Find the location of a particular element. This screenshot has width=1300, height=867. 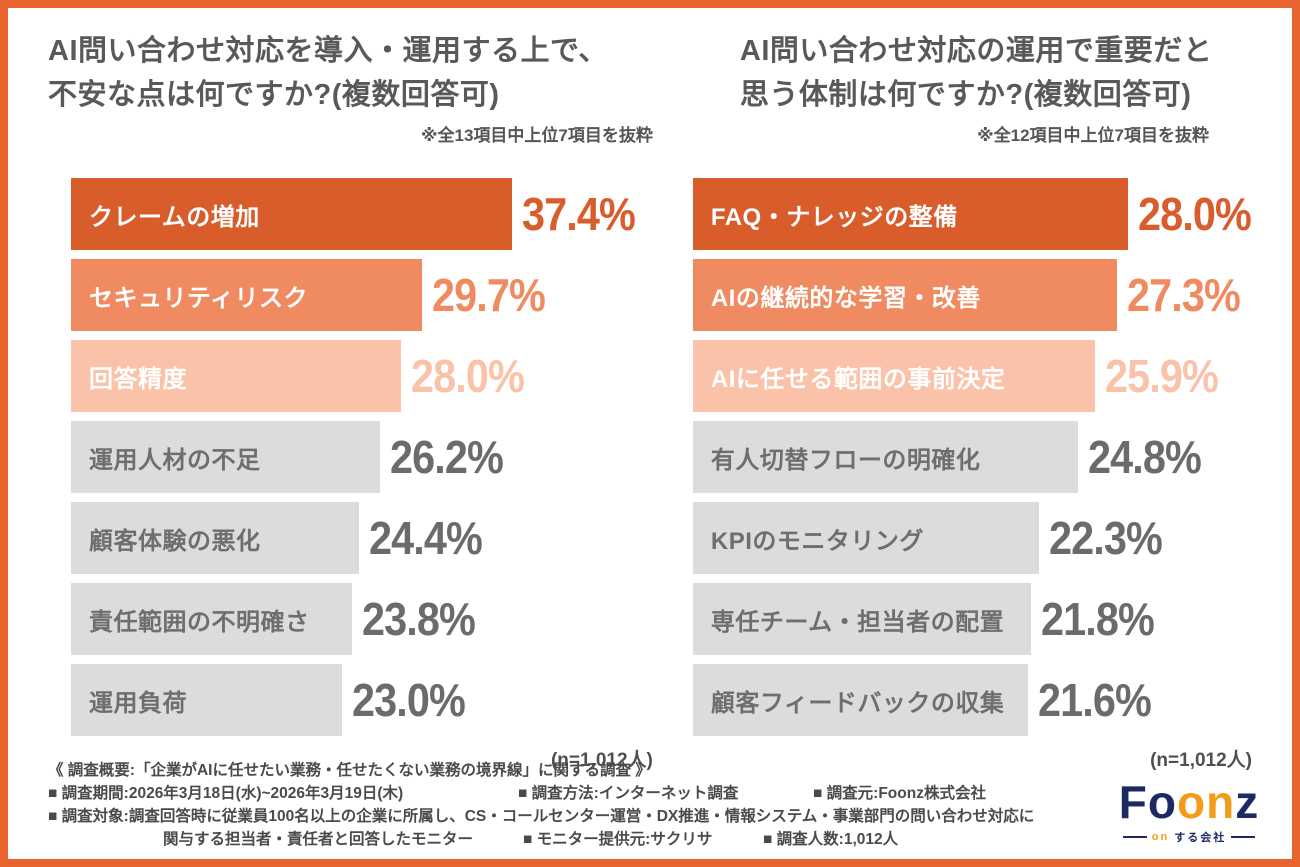

survey-source: ■ 調査元:Foonz株式会社 is located at coordinates (899, 793).